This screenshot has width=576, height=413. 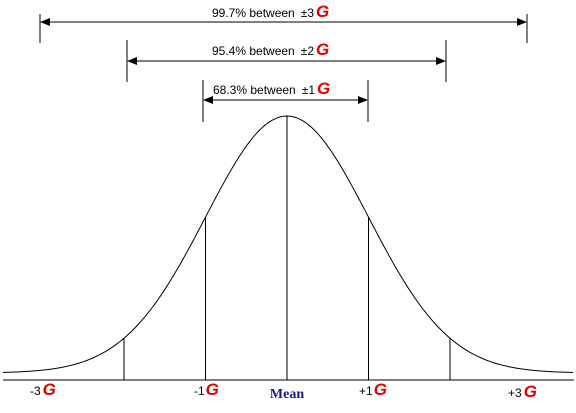 What do you see at coordinates (283, 22) in the screenshot?
I see `range-3-sigma: 99.7% between ±3 G` at bounding box center [283, 22].